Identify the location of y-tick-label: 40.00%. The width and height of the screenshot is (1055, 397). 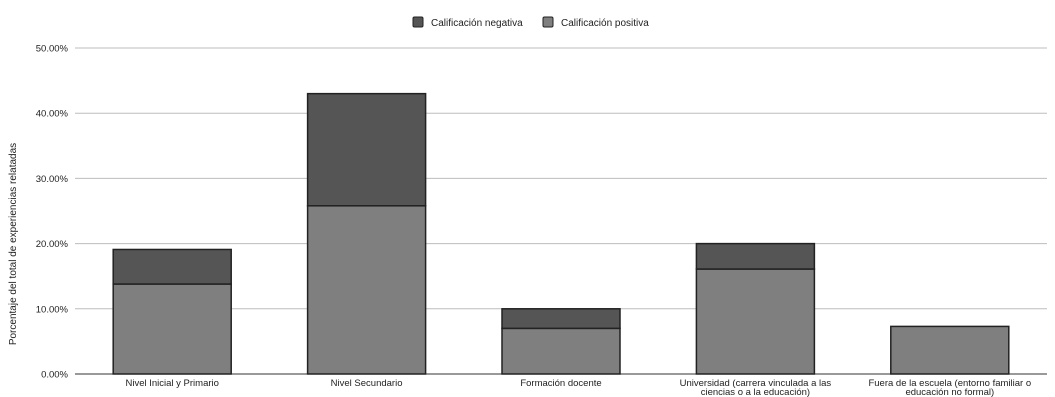
(52, 114).